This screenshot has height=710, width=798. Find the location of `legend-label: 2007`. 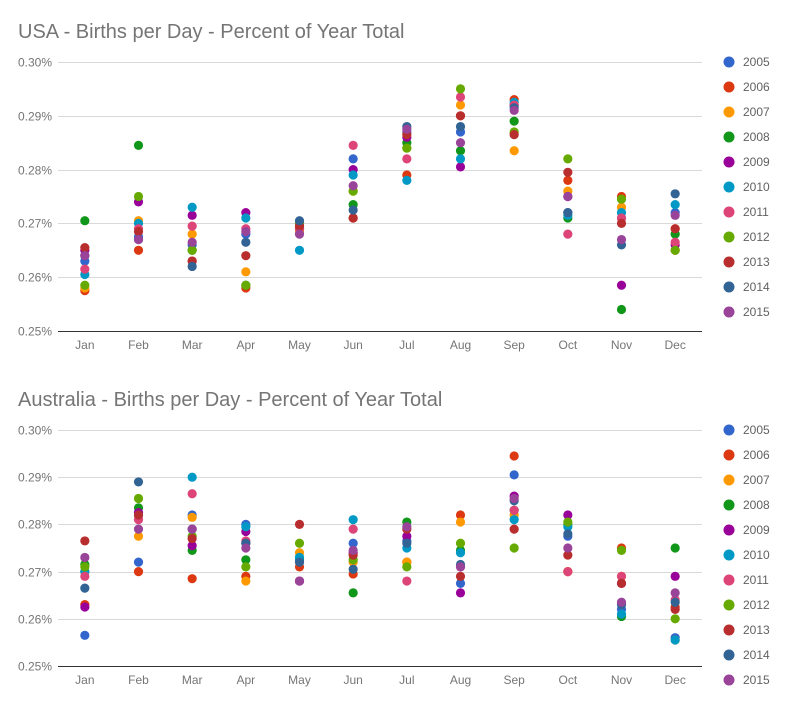

legend-label: 2007 is located at coordinates (756, 112).